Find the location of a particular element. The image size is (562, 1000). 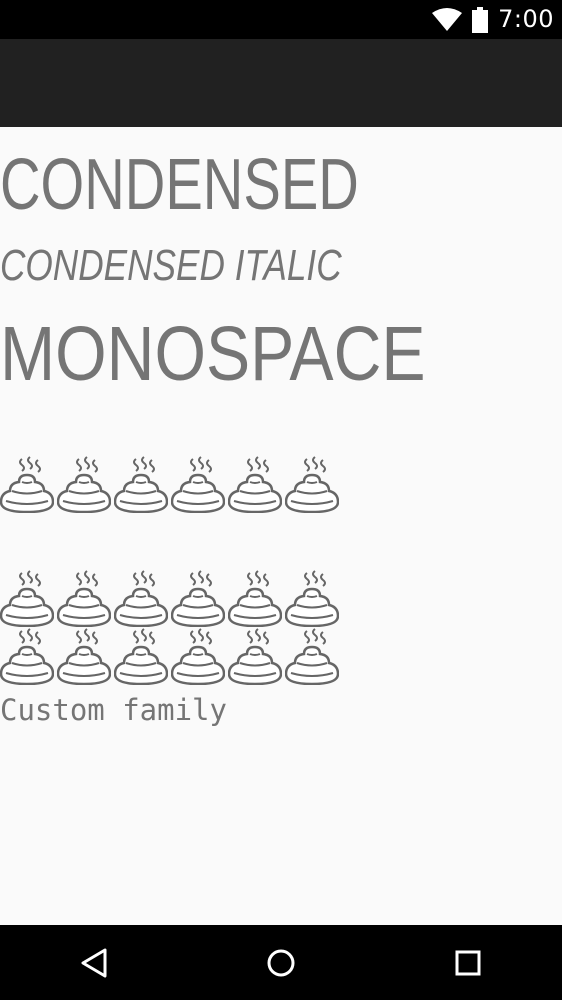

home-button is located at coordinates (281, 962).